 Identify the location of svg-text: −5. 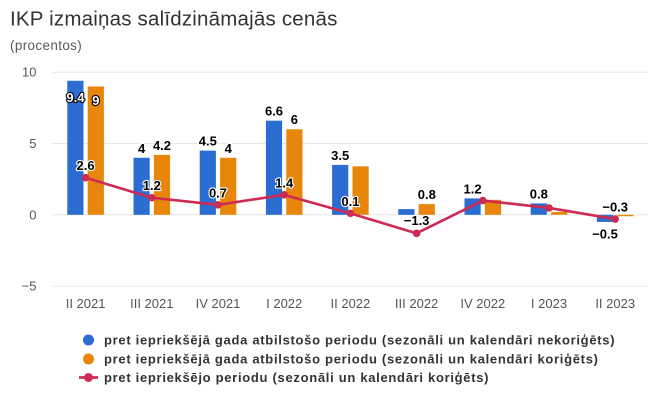
(29, 286).